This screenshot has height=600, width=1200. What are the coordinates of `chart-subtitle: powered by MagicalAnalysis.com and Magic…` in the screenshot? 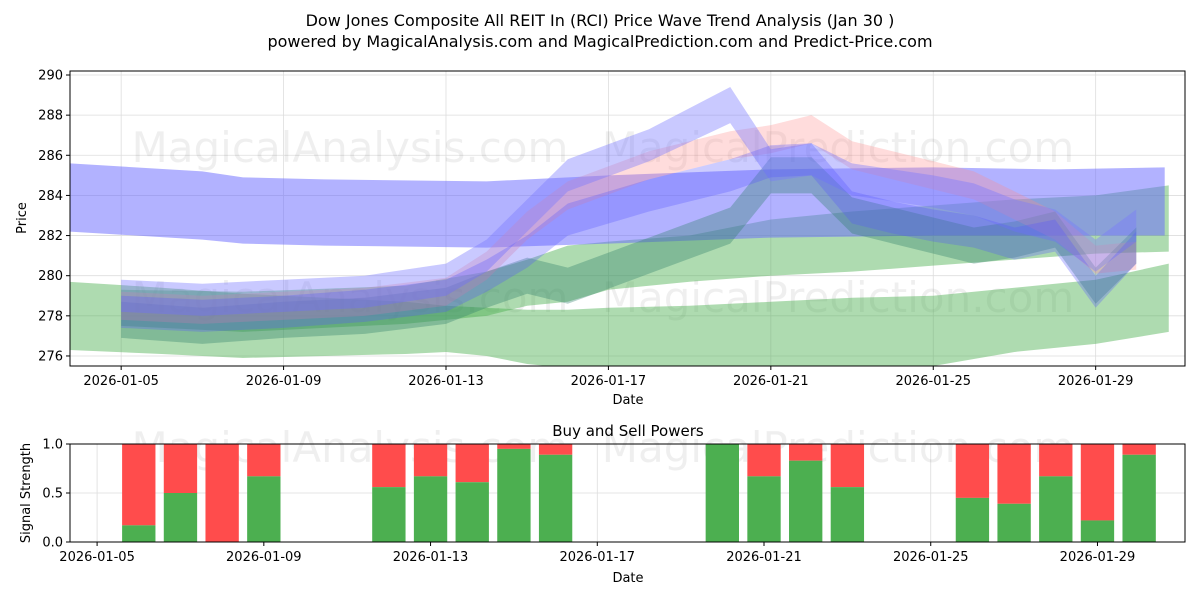 It's located at (599, 41).